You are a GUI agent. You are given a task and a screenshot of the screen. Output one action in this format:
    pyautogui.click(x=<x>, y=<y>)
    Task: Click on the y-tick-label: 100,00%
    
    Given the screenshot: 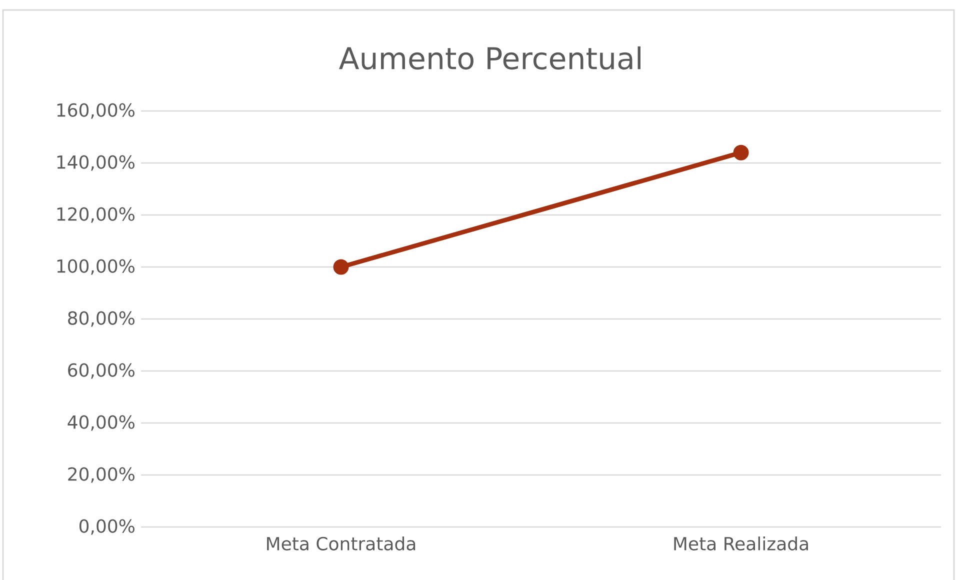 What is the action you would take?
    pyautogui.click(x=95, y=267)
    